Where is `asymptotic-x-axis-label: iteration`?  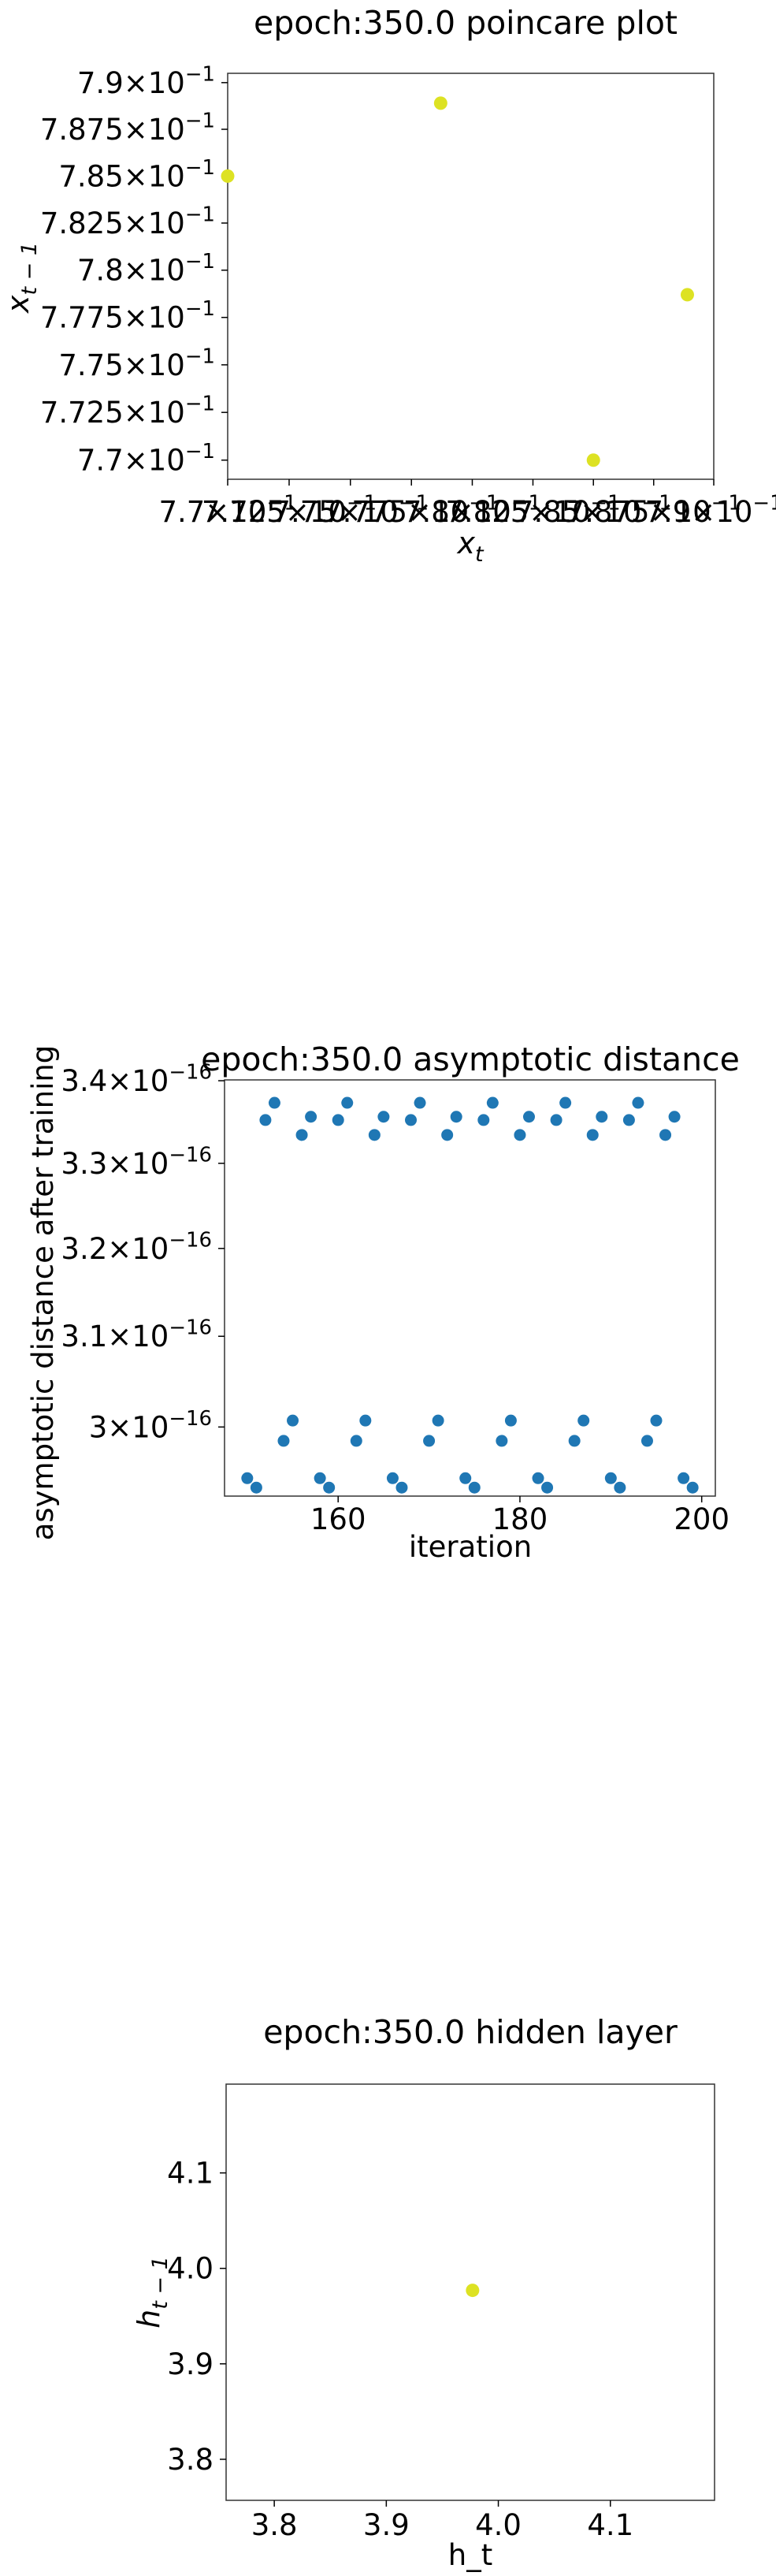 asymptotic-x-axis-label: iteration is located at coordinates (470, 1547).